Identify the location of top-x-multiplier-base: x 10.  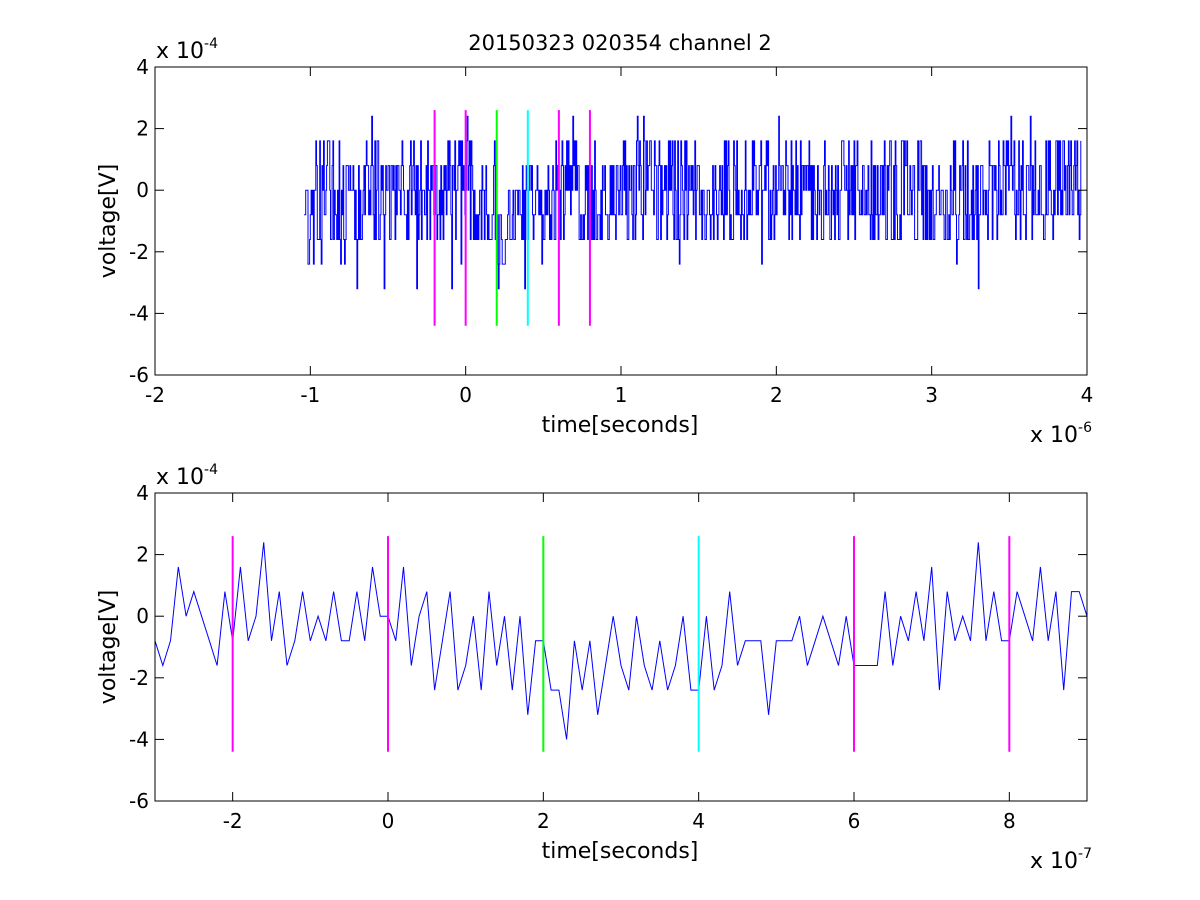
(1054, 435).